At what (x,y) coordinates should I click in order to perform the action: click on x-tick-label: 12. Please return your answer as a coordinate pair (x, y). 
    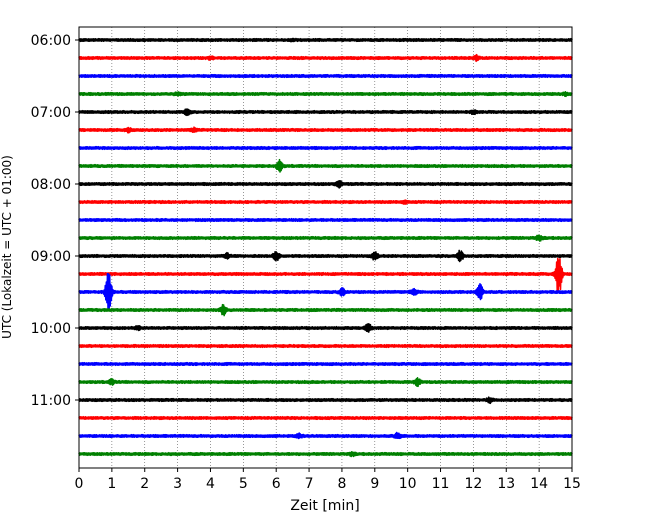
    Looking at the image, I should click on (473, 484).